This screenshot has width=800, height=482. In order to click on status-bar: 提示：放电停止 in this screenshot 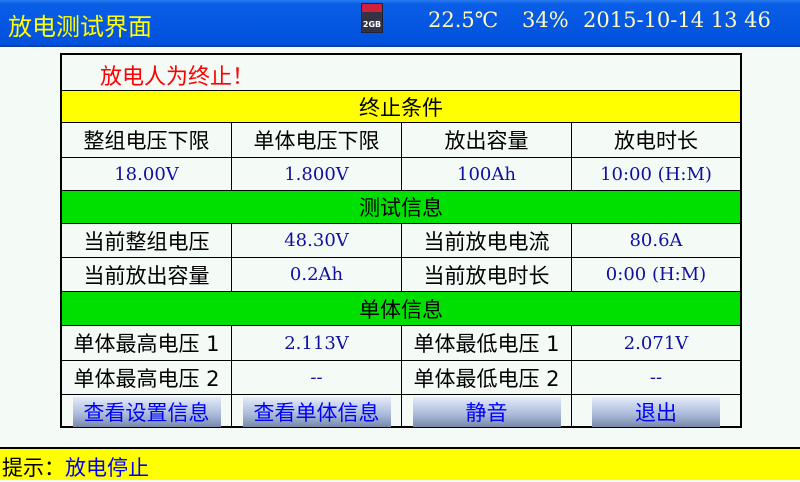, I will do `click(400, 463)`.